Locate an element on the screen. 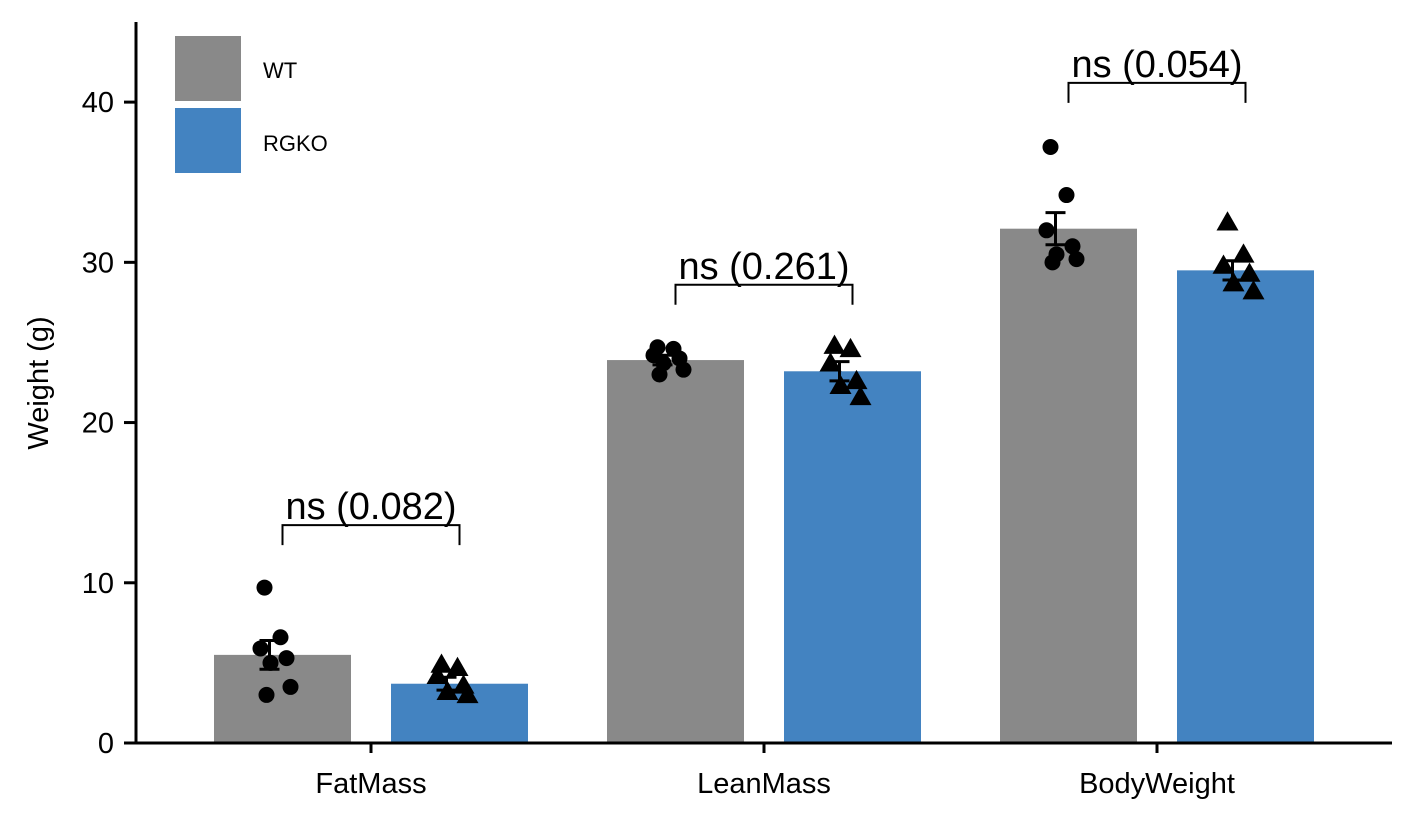  y-tick-label-20: 20 is located at coordinates (98, 424).